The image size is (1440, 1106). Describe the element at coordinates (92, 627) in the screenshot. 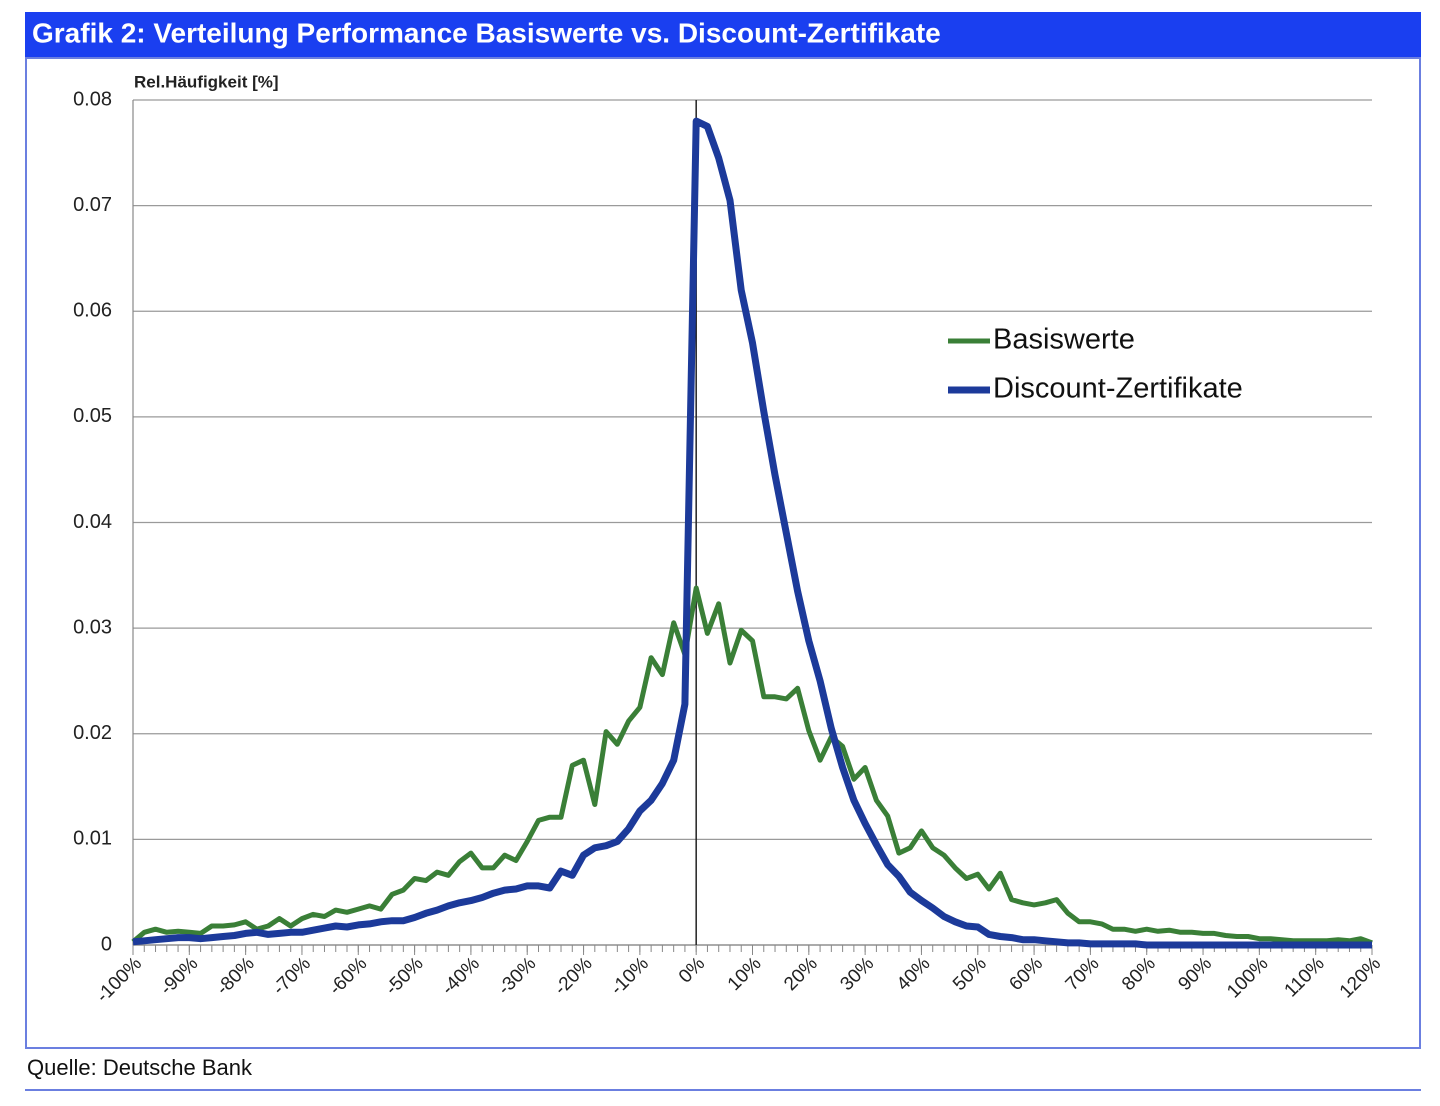

I see `y-tick-label: 0.03` at that location.